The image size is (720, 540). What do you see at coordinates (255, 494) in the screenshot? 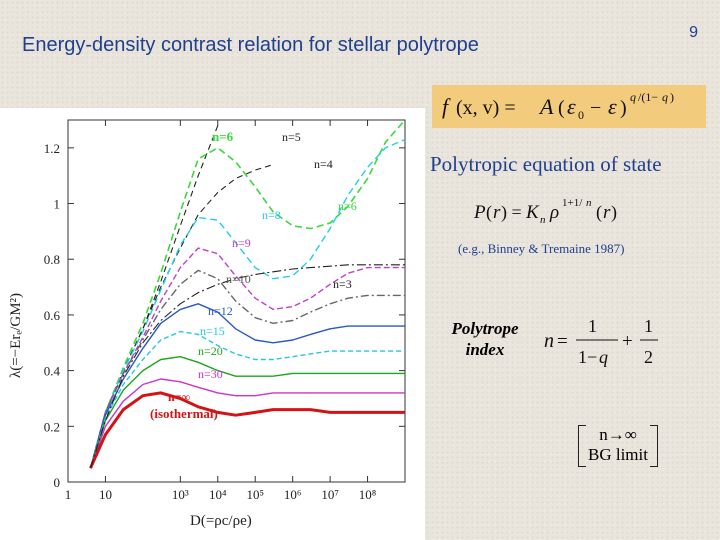
I see `x-tick-label: 10⁵` at bounding box center [255, 494].